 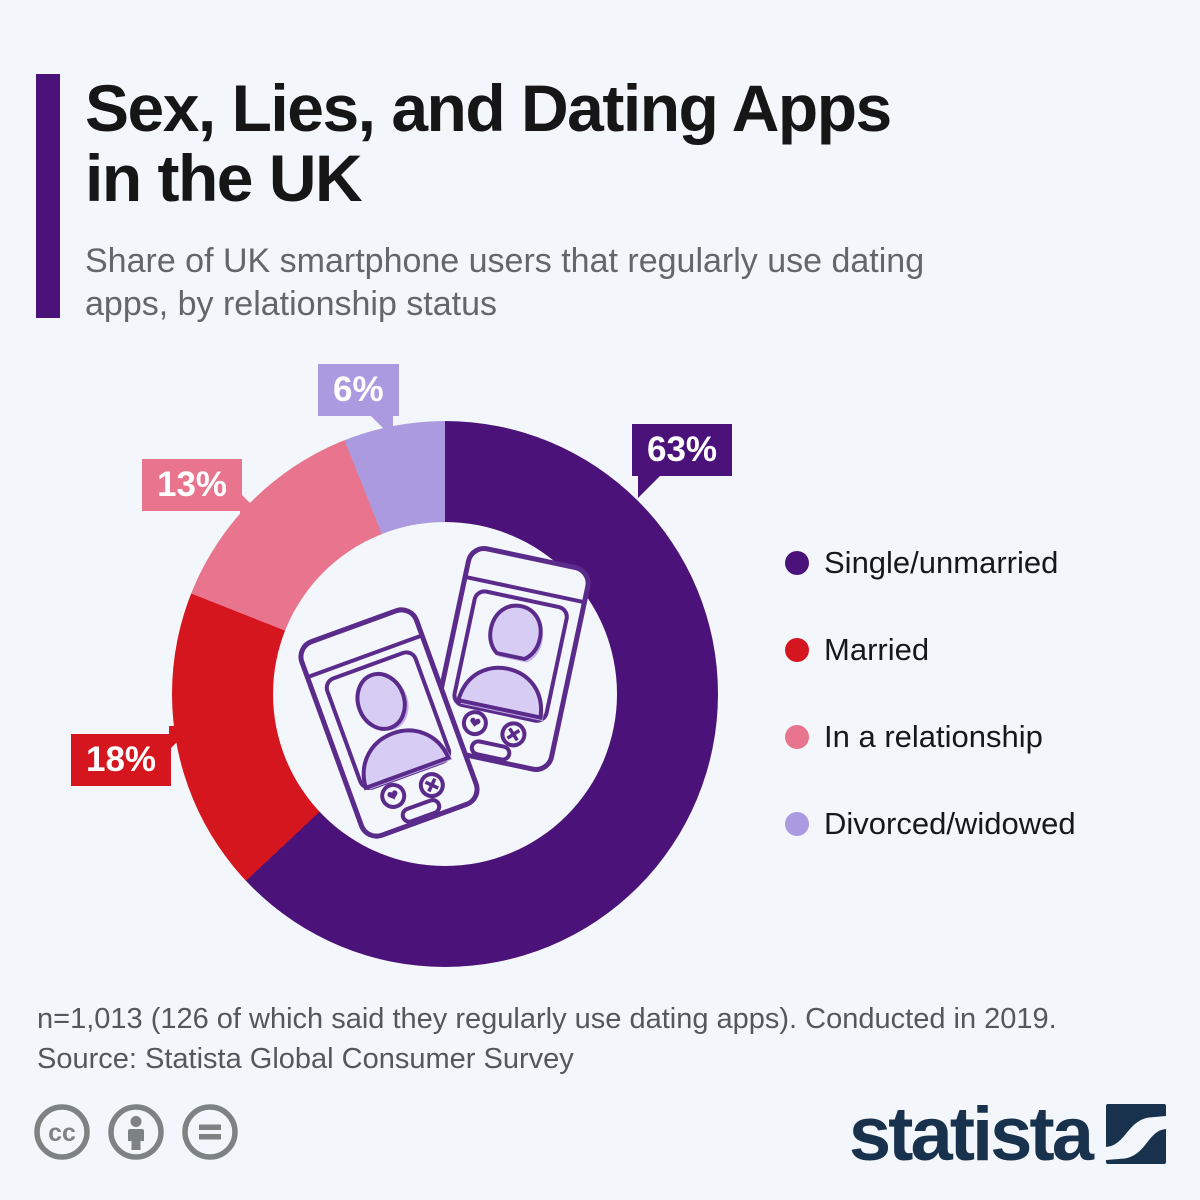 I want to click on statista-brand: statista, so click(x=1007, y=1134).